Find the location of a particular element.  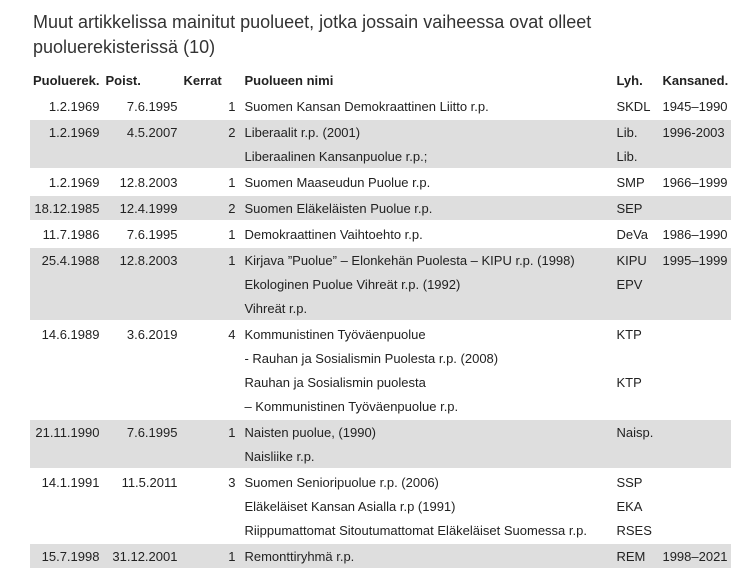

cell-parliament: 1996-2003 is located at coordinates (695, 131).